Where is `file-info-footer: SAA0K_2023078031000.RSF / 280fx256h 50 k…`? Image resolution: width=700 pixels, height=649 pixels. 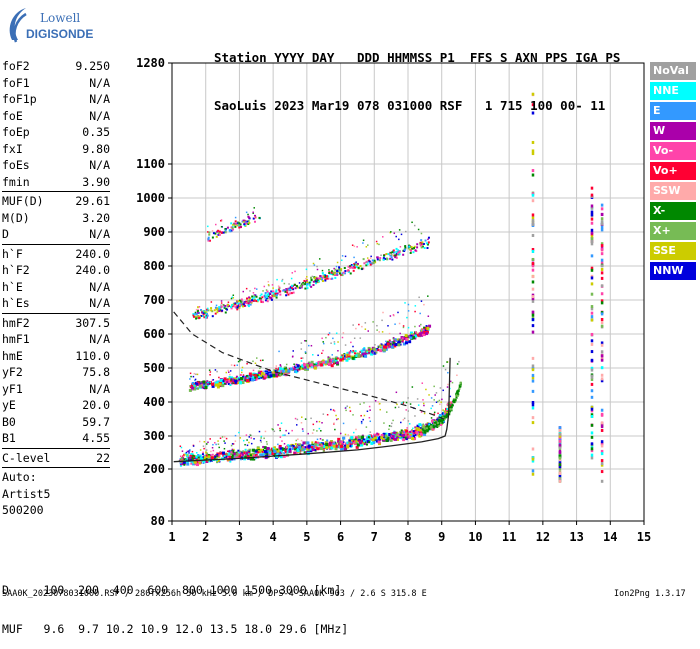 file-info-footer: SAA0K_2023078031000.RSF / 280fx256h 50 k… is located at coordinates (214, 594).